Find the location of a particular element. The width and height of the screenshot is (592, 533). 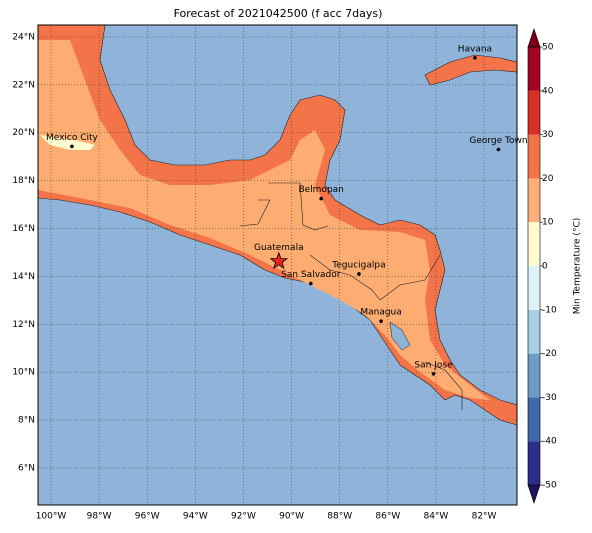

lake is located at coordinates (400, 336).